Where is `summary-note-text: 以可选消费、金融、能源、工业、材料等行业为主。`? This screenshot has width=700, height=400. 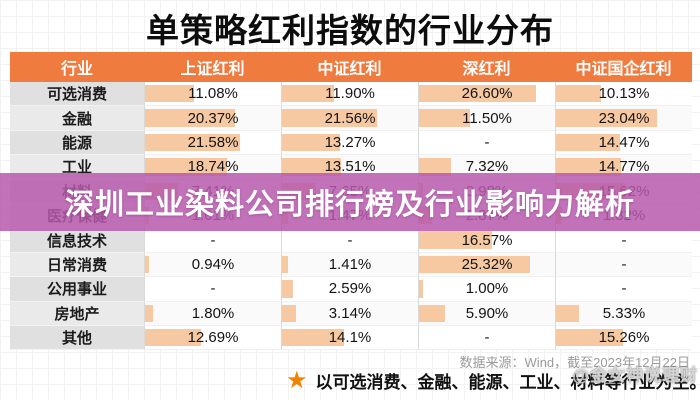 summary-note-text: 以可选消费、金融、能源、工业、材料等行业为主。 is located at coordinates (507, 382).